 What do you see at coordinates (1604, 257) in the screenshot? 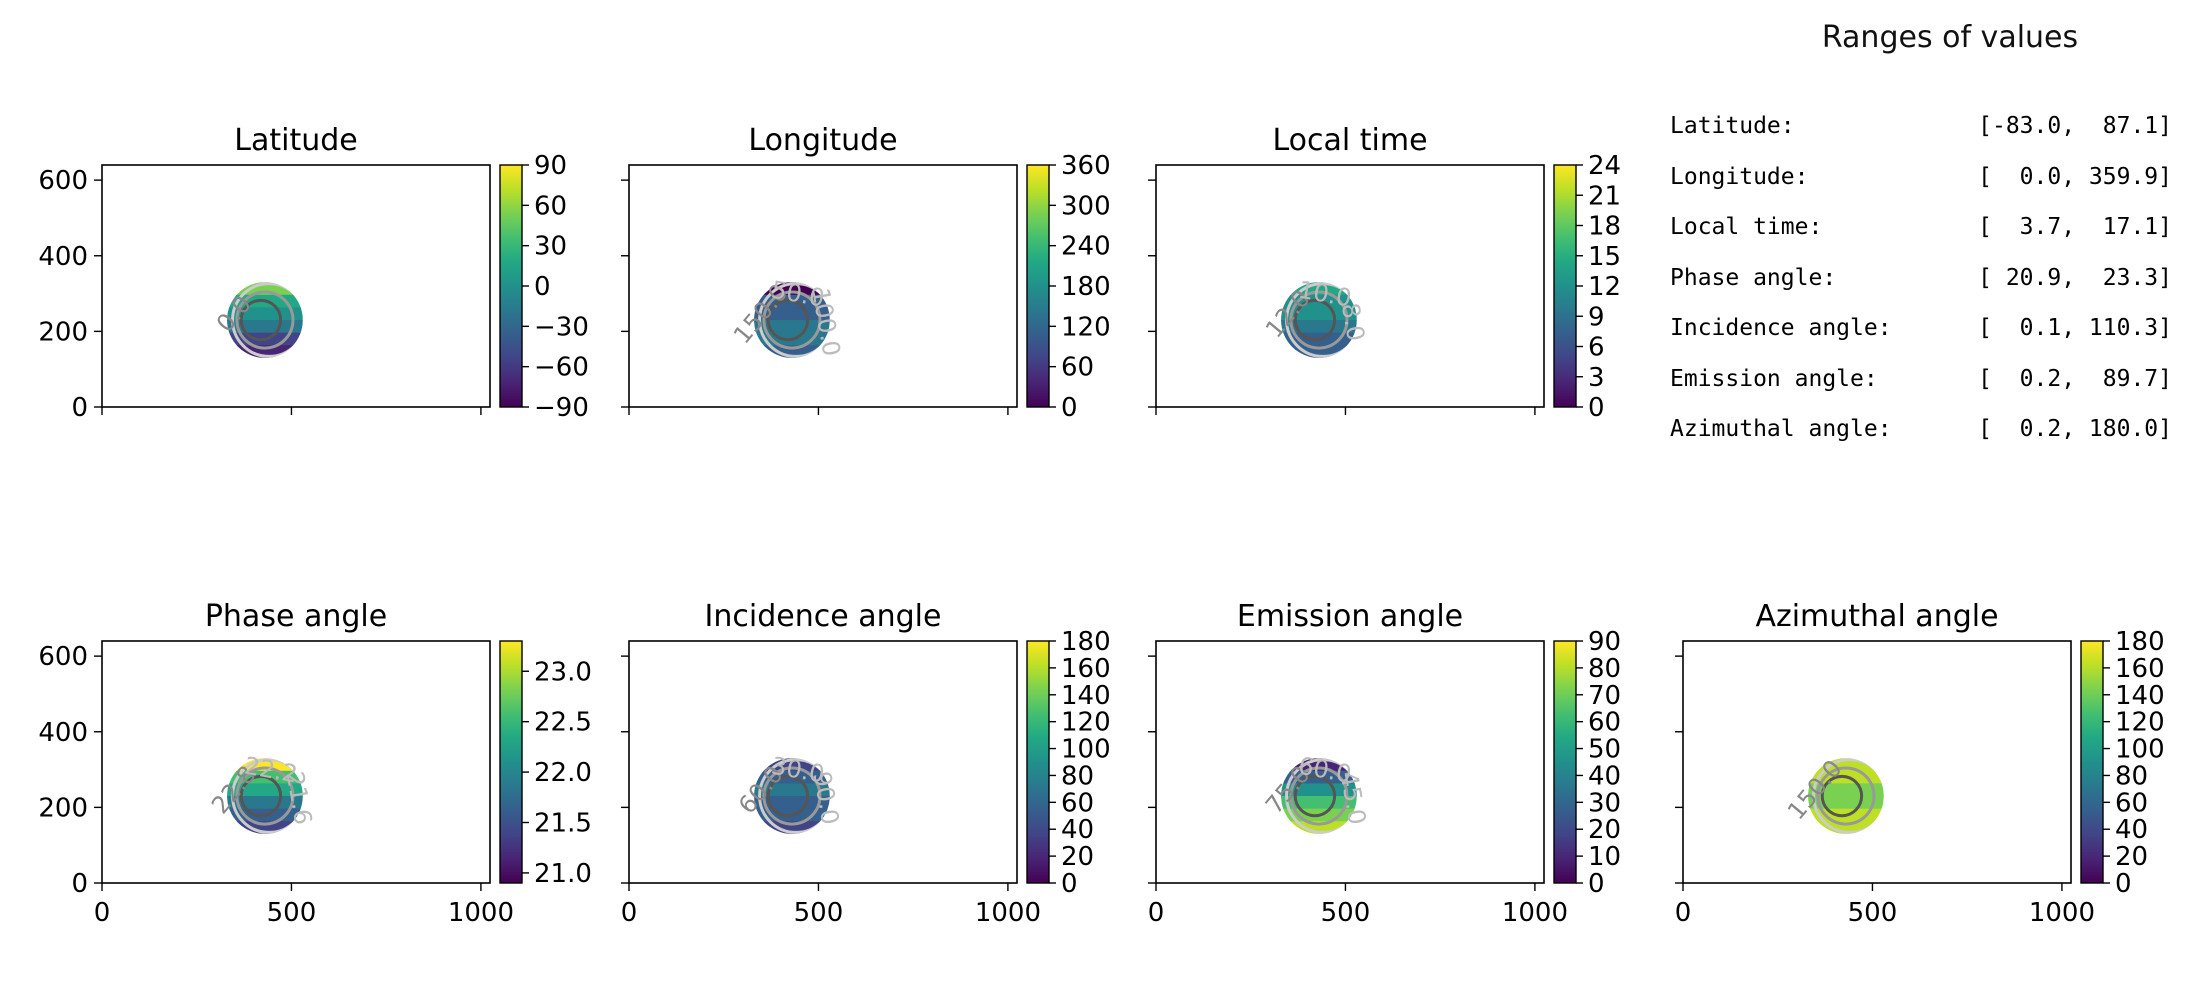
I see `colorbar-tick-label: 15` at bounding box center [1604, 257].